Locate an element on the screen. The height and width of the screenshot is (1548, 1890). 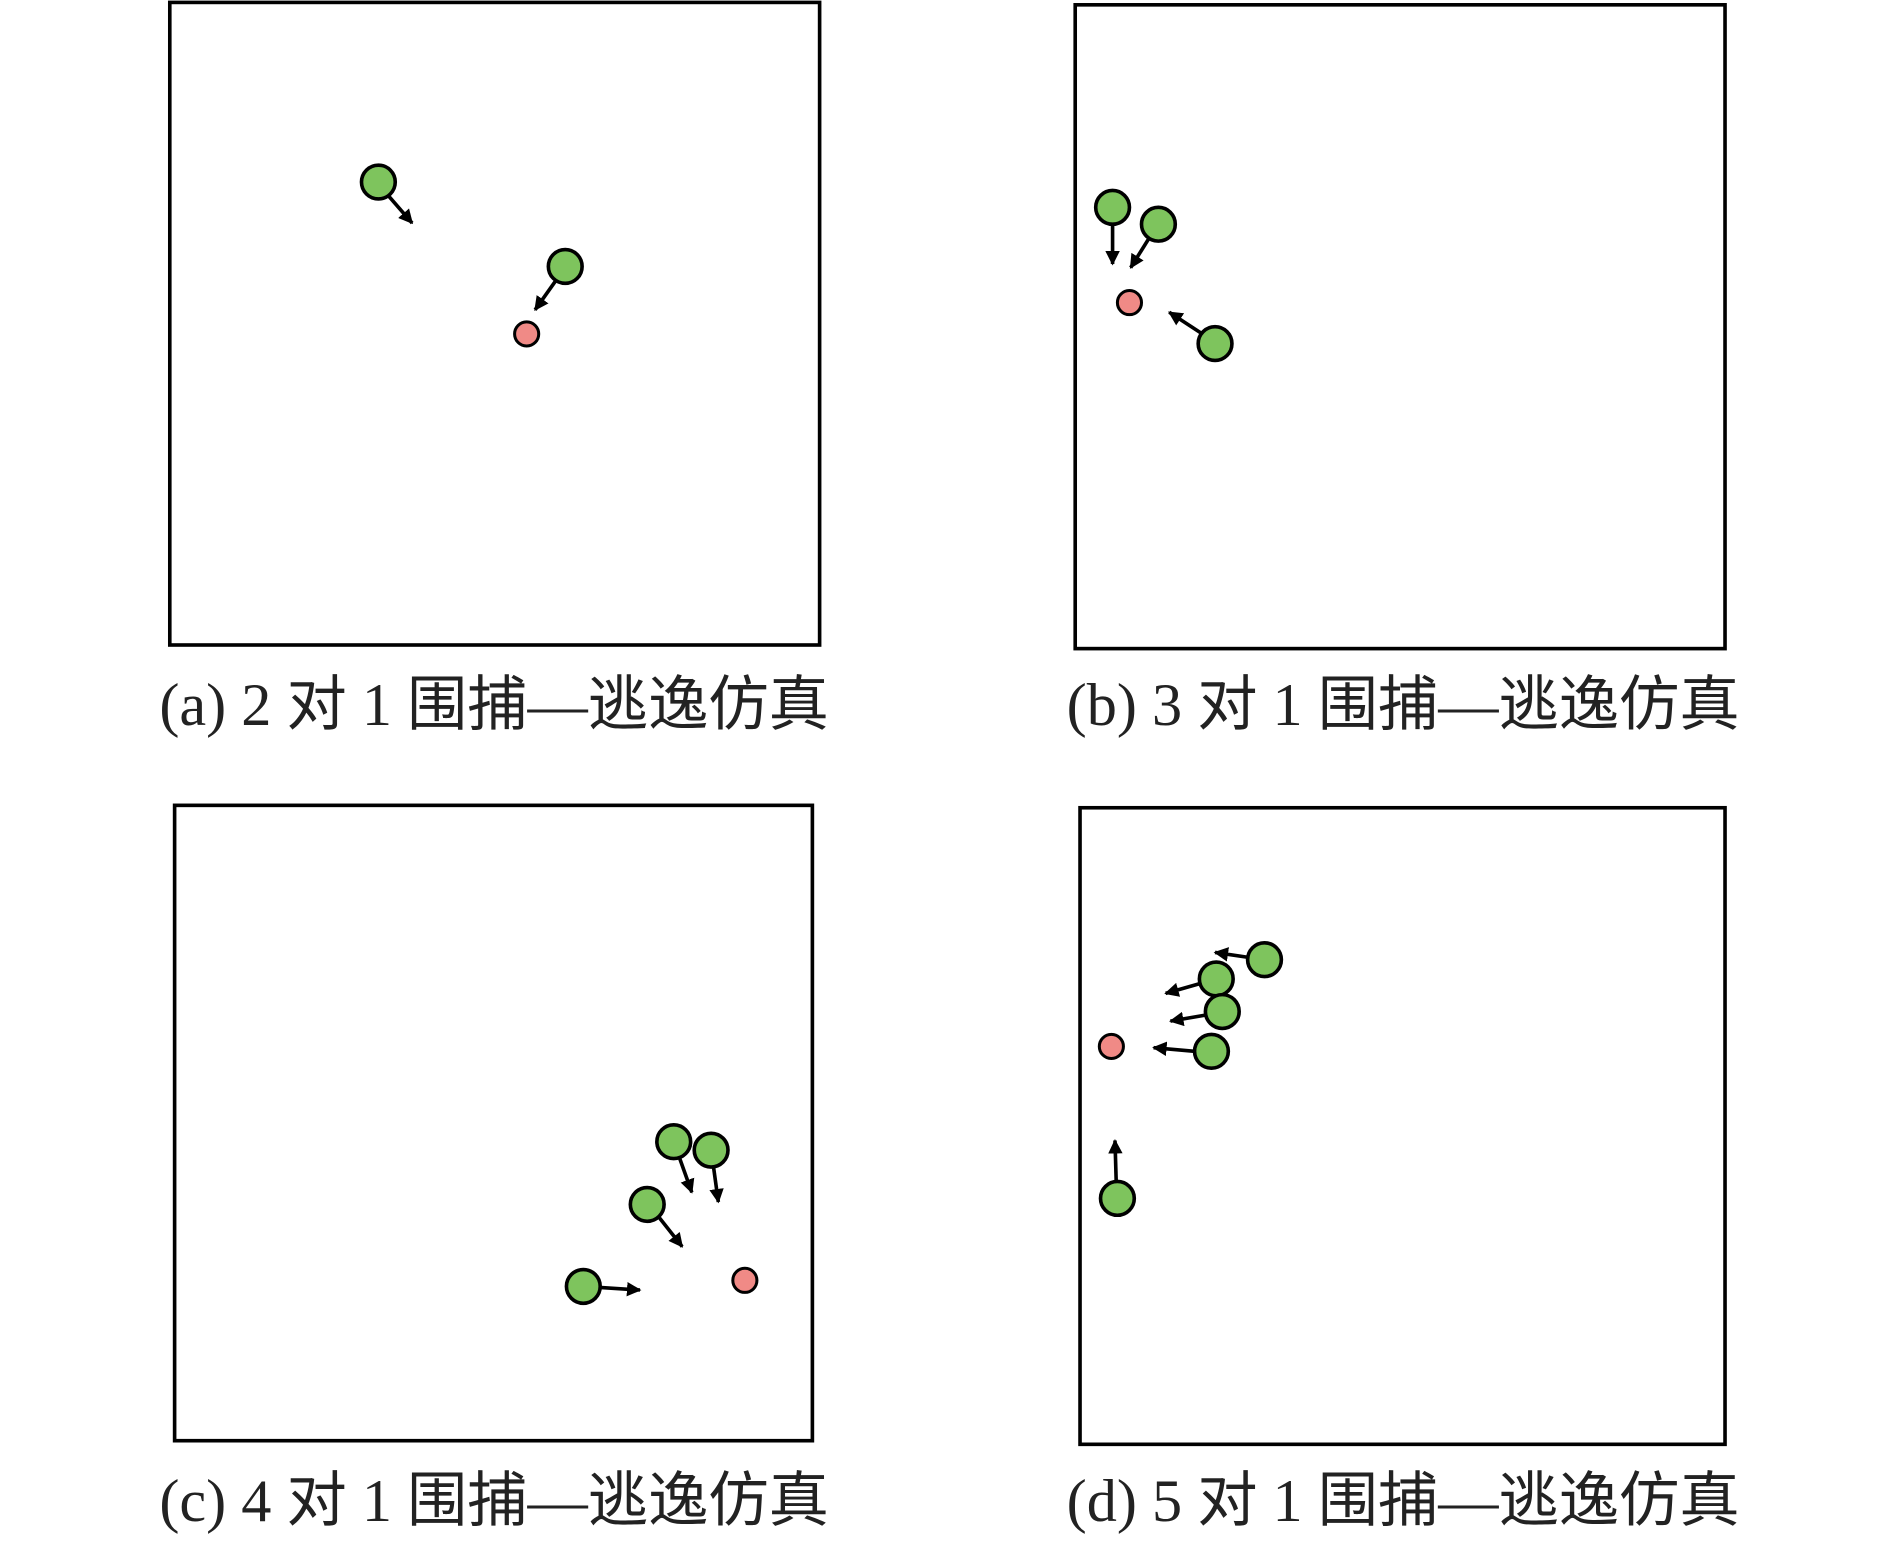
caption: (a) 2 对 1 围捕—逃逸仿真 is located at coordinates (494, 705).